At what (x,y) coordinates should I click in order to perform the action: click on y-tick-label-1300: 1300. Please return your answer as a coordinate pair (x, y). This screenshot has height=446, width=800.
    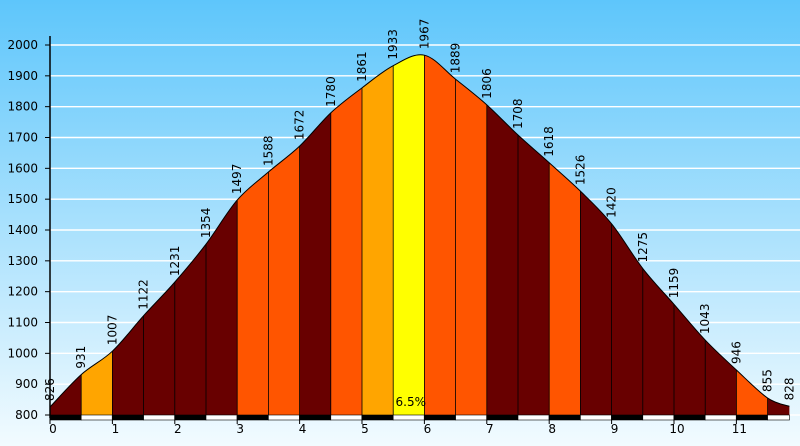
    Looking at the image, I should click on (22, 261).